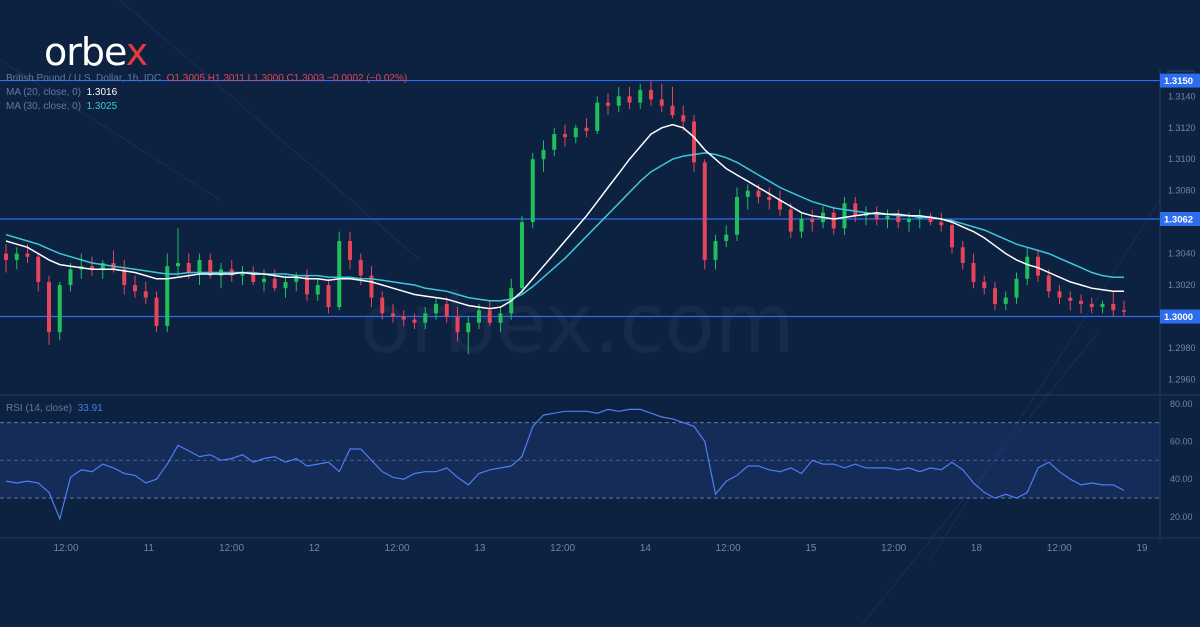  I want to click on ma-20-value: 1.3016, so click(102, 92).